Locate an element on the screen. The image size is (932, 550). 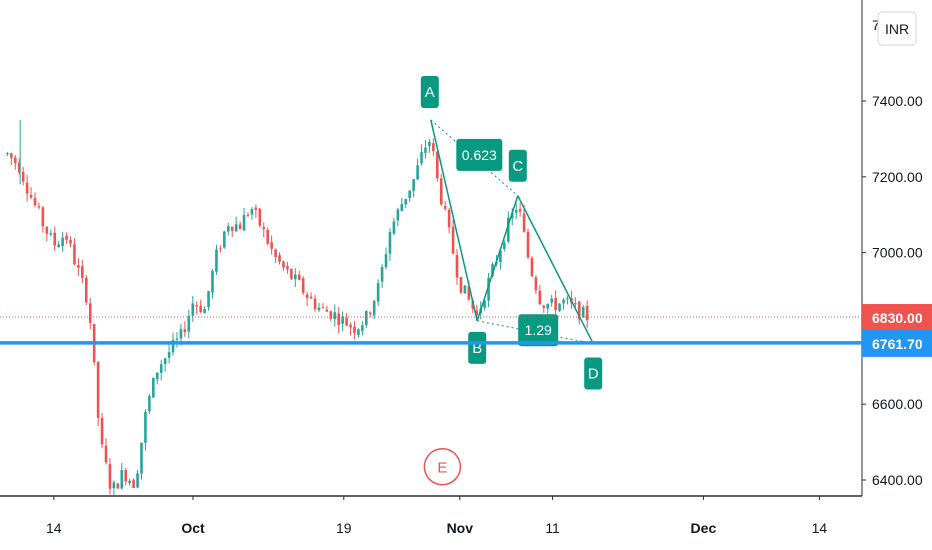
pattern-point-d-badge is located at coordinates (593, 373).